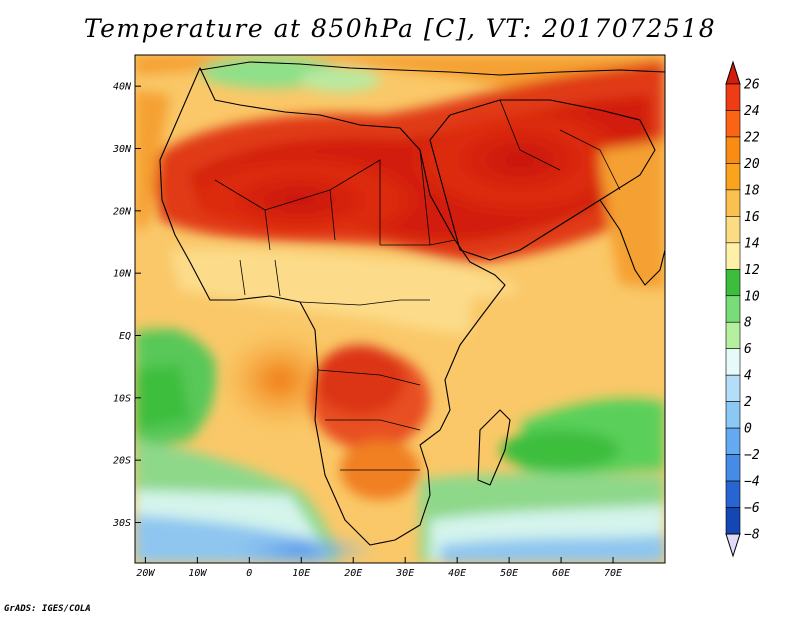 Image resolution: width=800 pixels, height=618 pixels. I want to click on lon-tick-label: 10E, so click(301, 573).